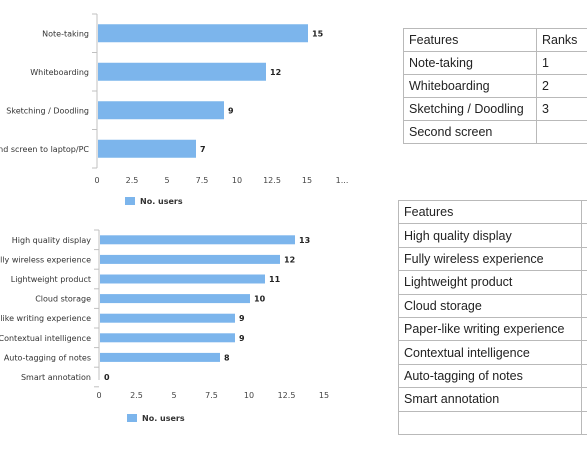 The image size is (587, 464). Describe the element at coordinates (56, 377) in the screenshot. I see `category-label: Smart annotation` at that location.